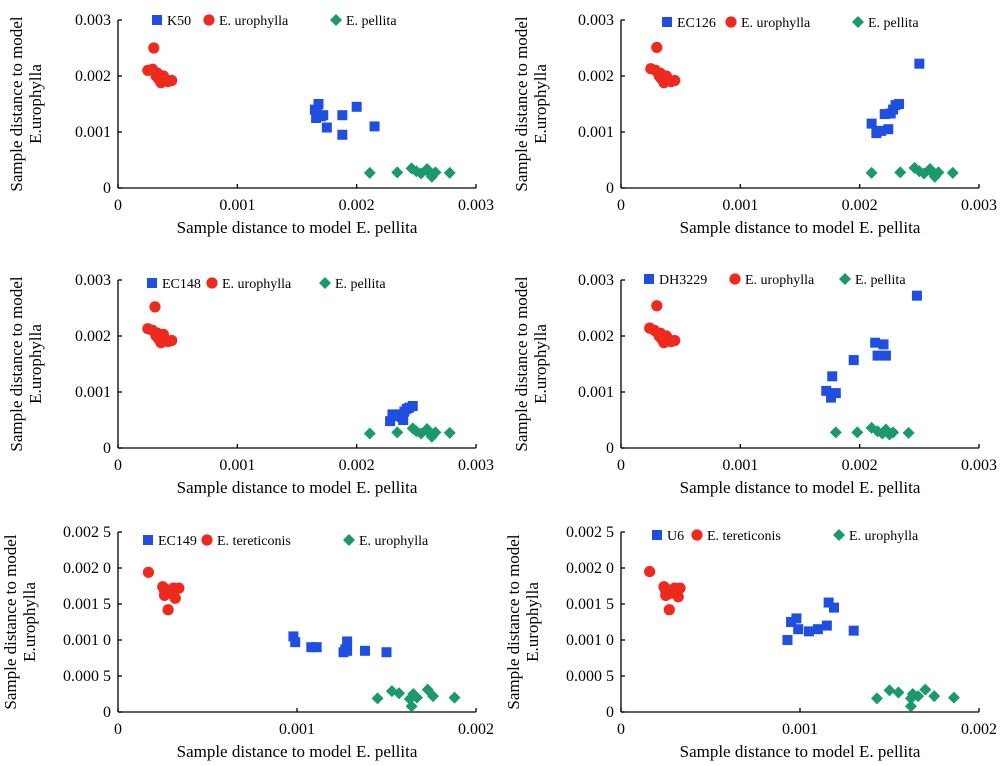  Describe the element at coordinates (621, 729) in the screenshot. I see `x-tick-label: 0` at that location.